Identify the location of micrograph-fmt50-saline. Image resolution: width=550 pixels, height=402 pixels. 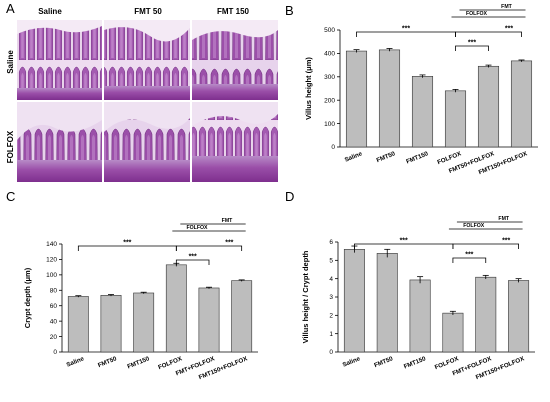
(147, 60).